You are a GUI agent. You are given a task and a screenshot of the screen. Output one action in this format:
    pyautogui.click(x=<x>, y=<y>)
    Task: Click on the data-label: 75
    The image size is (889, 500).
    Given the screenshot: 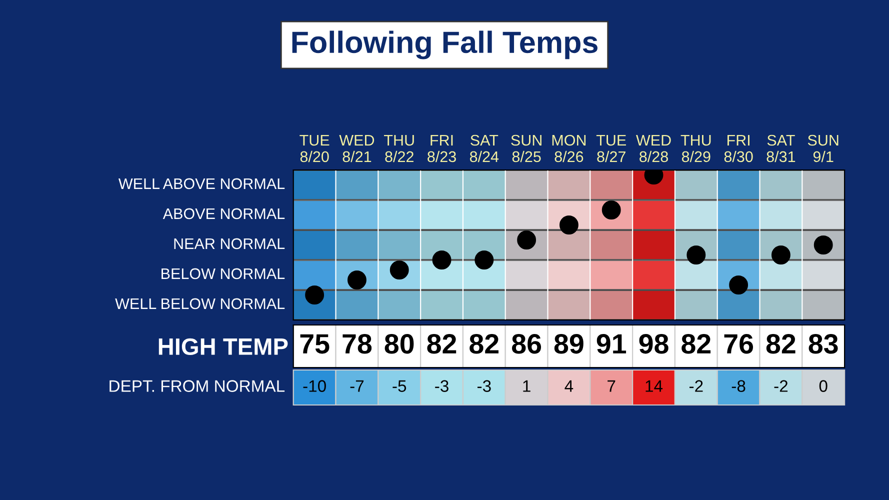 What is the action you would take?
    pyautogui.click(x=315, y=344)
    